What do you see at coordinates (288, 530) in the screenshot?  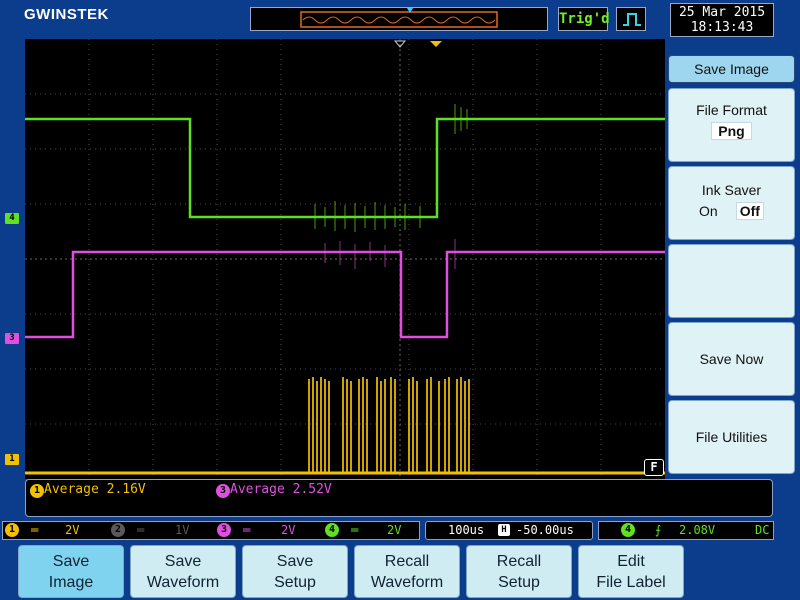 I see `ch3-scale: 2V` at bounding box center [288, 530].